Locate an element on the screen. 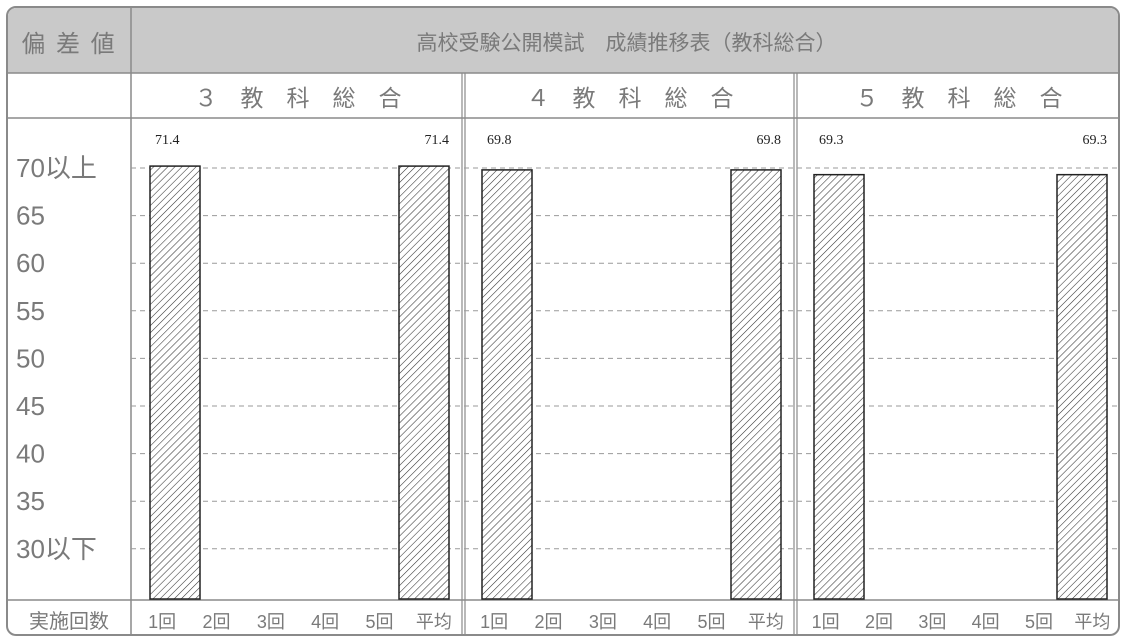 This screenshot has width=1126, height=643. y-tick-label: 35 is located at coordinates (30, 501).